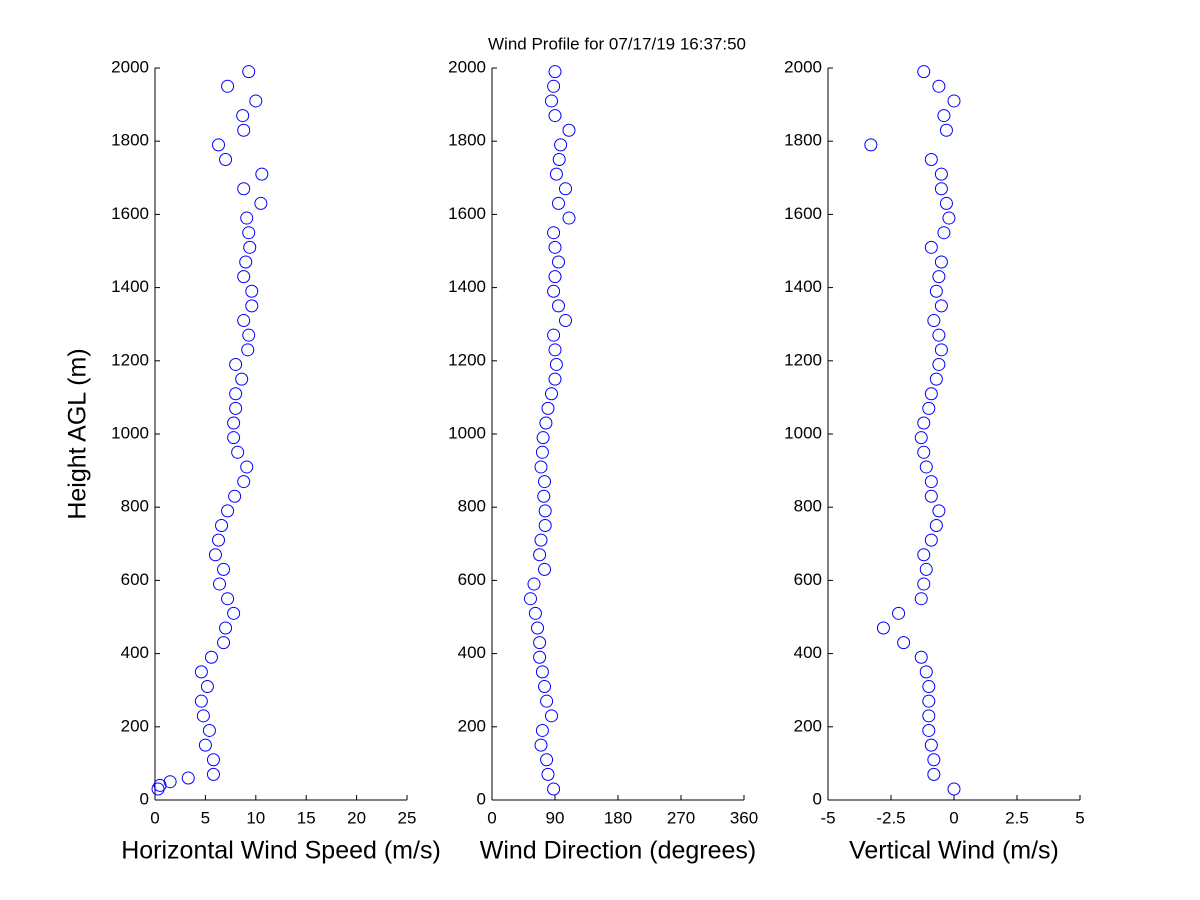 The width and height of the screenshot is (1200, 900). Describe the element at coordinates (681, 817) in the screenshot. I see `x-tick-label: 270` at that location.